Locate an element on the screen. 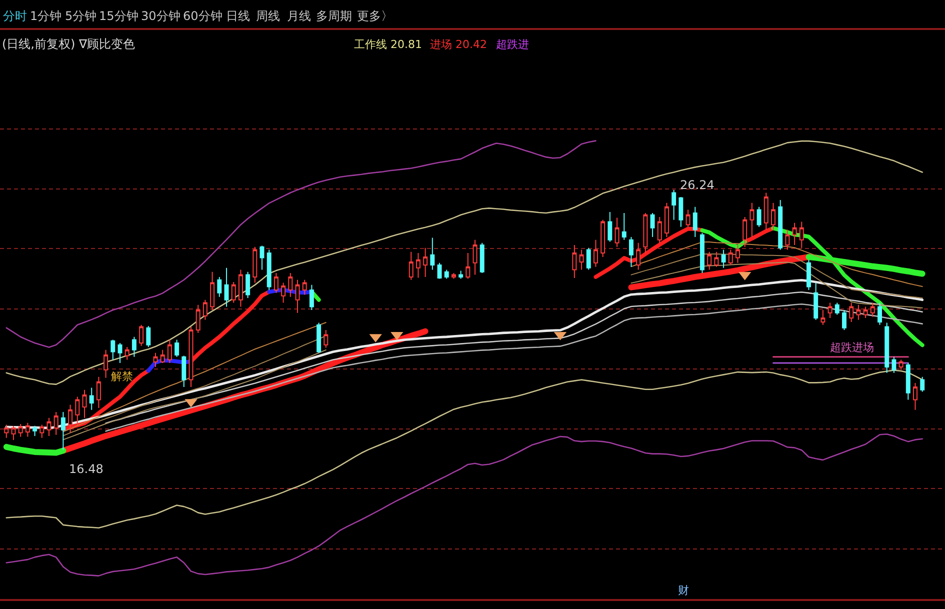 This screenshot has width=945, height=609. annotation: 16.48 is located at coordinates (86, 469).